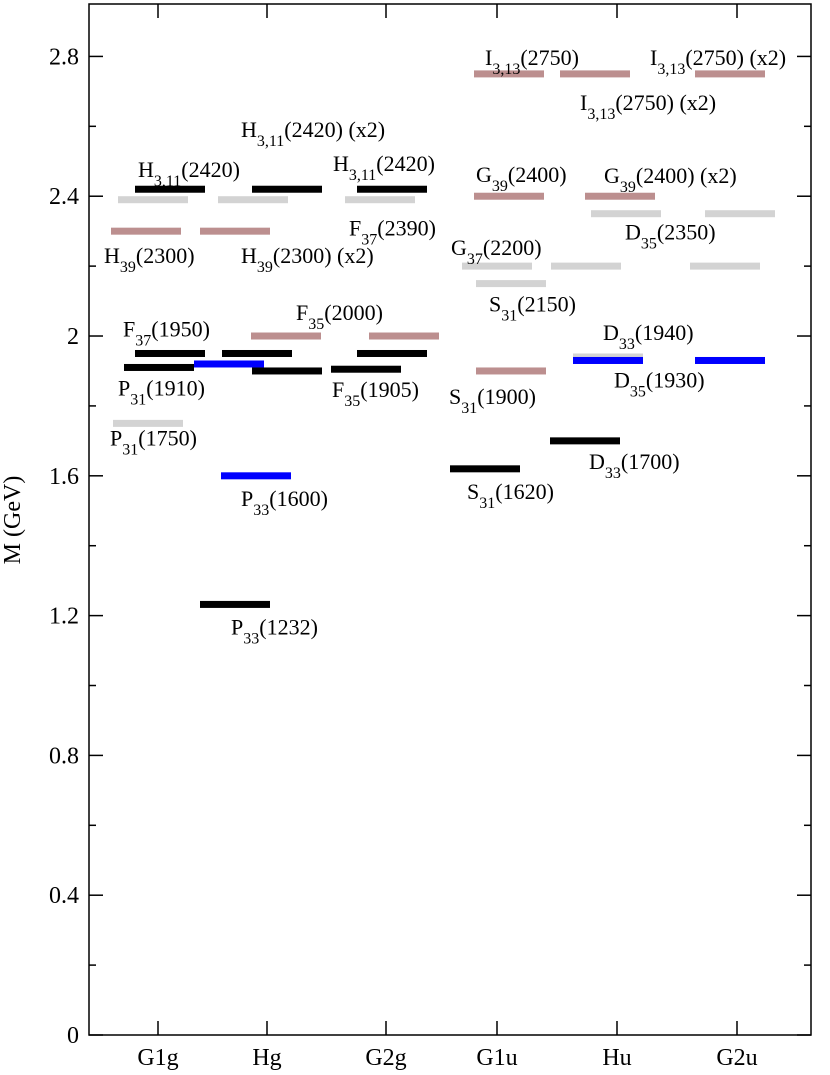 The height and width of the screenshot is (1075, 830). What do you see at coordinates (521, 178) in the screenshot?
I see `level-label: G39(2400)` at bounding box center [521, 178].